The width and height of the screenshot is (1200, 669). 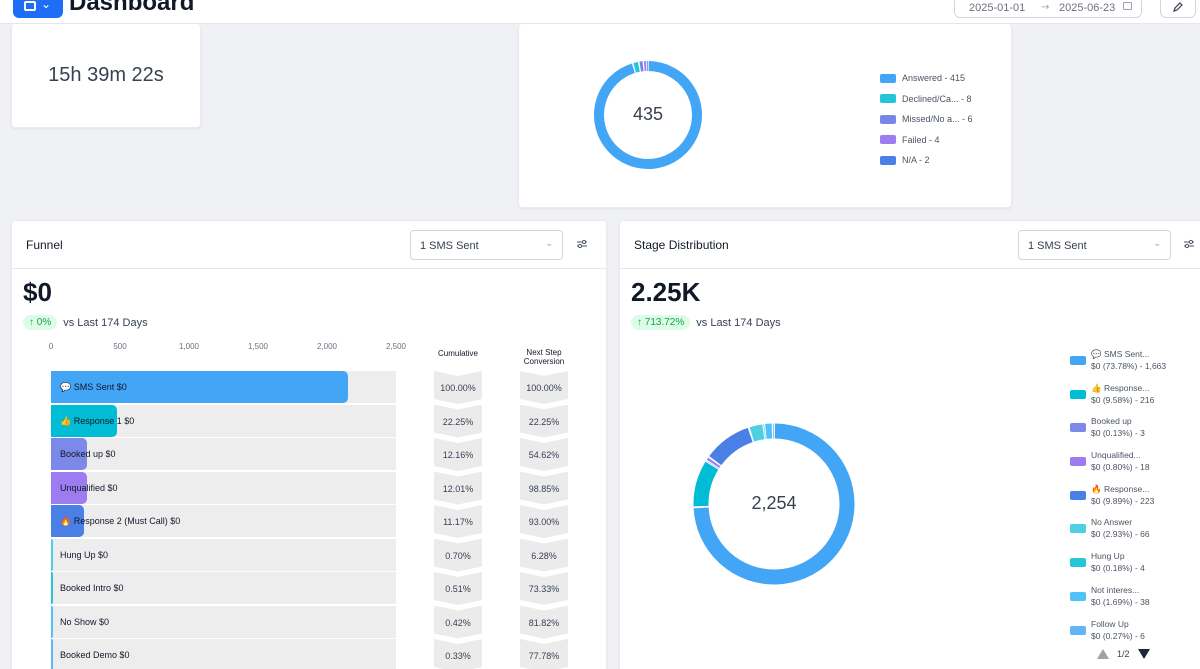 I want to click on funnel-row: 👍 Response 1 $0, so click(x=223, y=420).